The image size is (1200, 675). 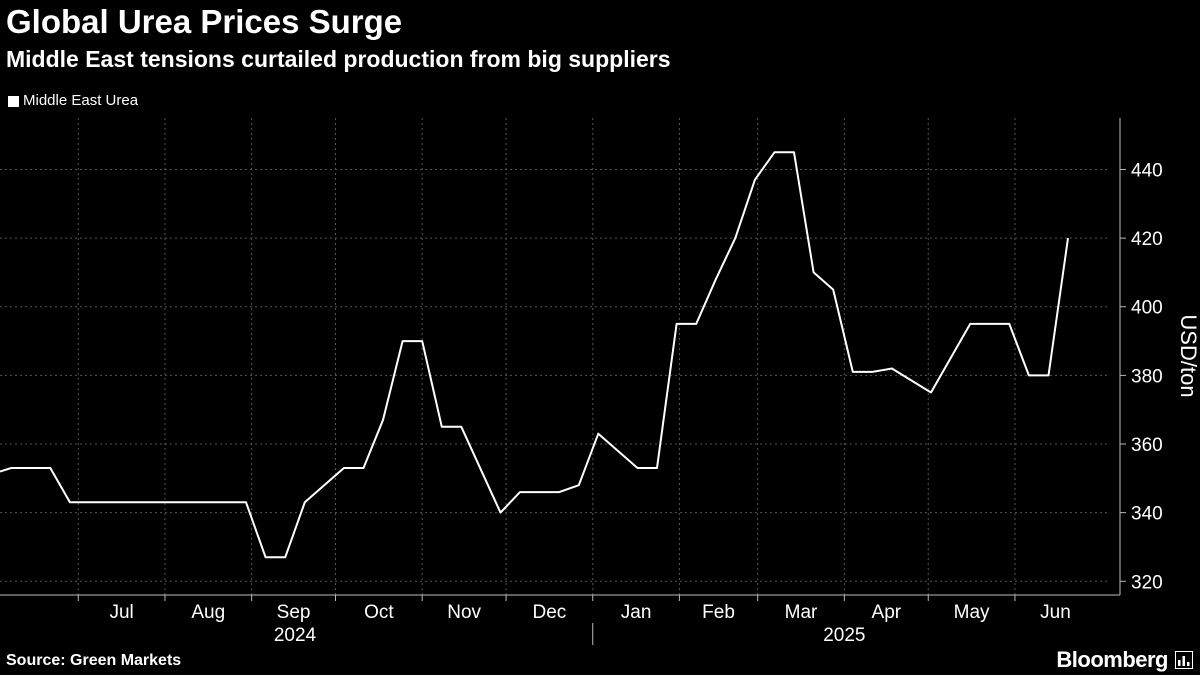 What do you see at coordinates (636, 612) in the screenshot?
I see `x-tick-label: Jan` at bounding box center [636, 612].